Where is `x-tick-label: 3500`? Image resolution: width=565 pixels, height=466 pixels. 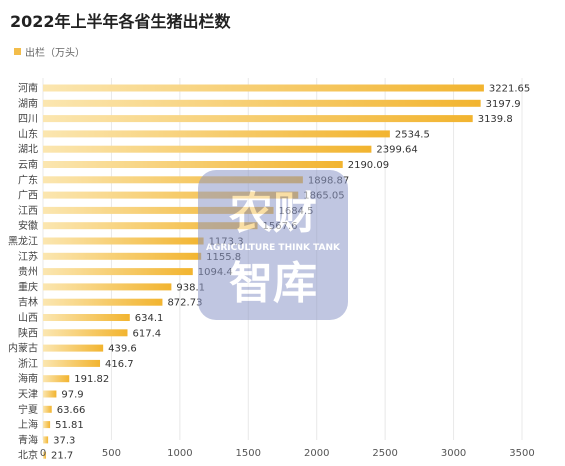 x-tick-label: 3500 is located at coordinates (521, 453).